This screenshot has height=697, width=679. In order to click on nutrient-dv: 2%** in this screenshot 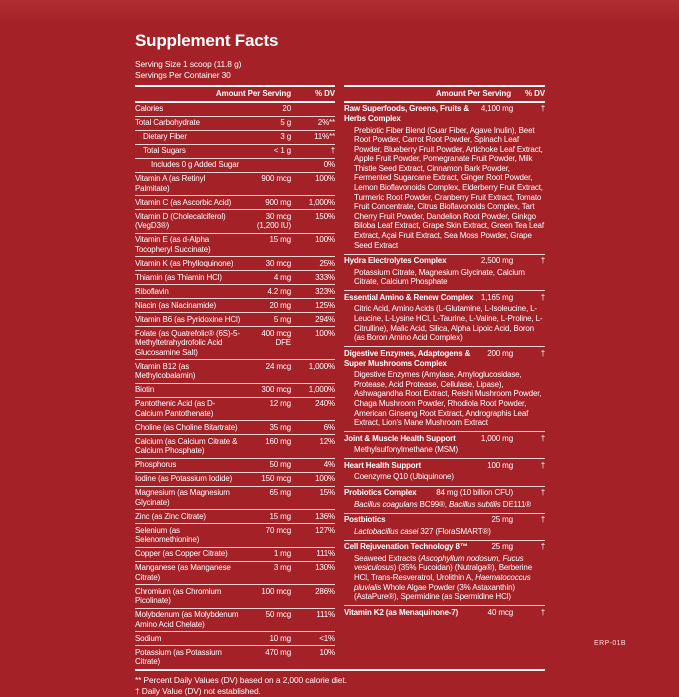, I will do `click(326, 122)`.